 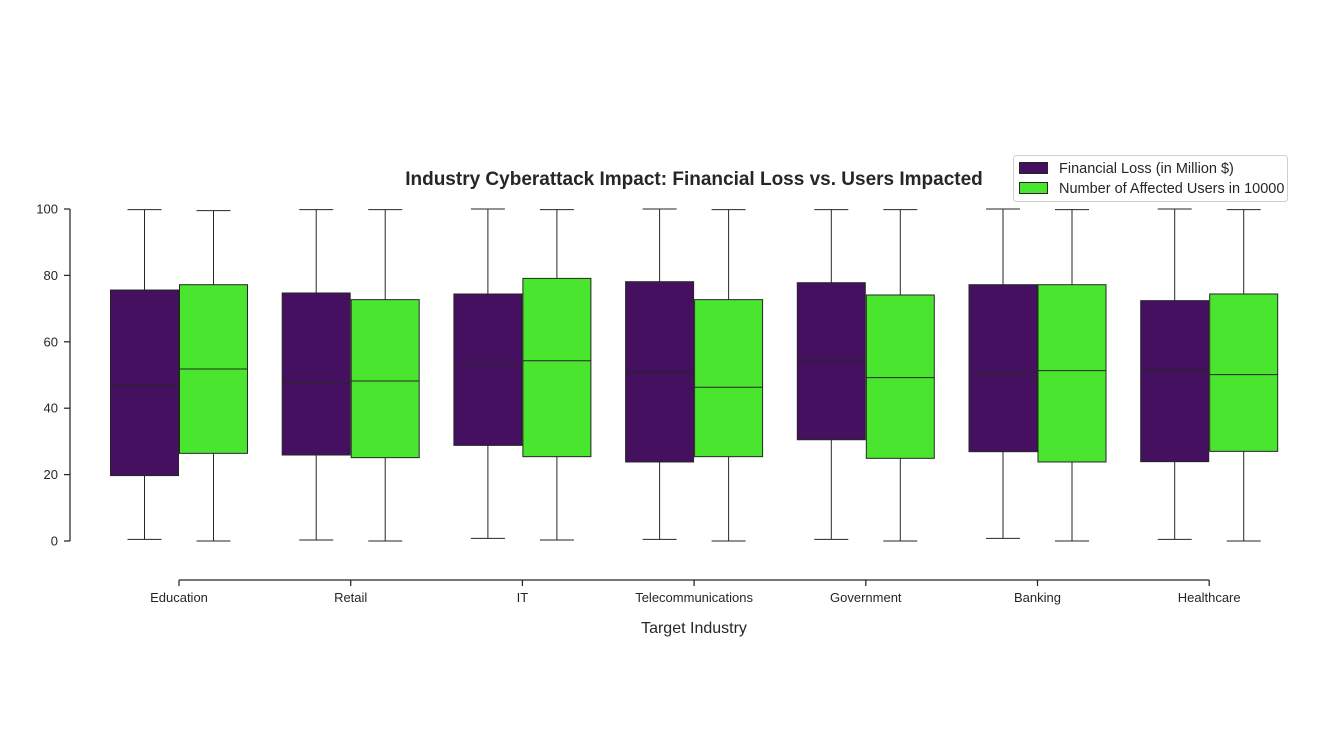 I want to click on y-tick-label-0: 0, so click(x=54, y=541).